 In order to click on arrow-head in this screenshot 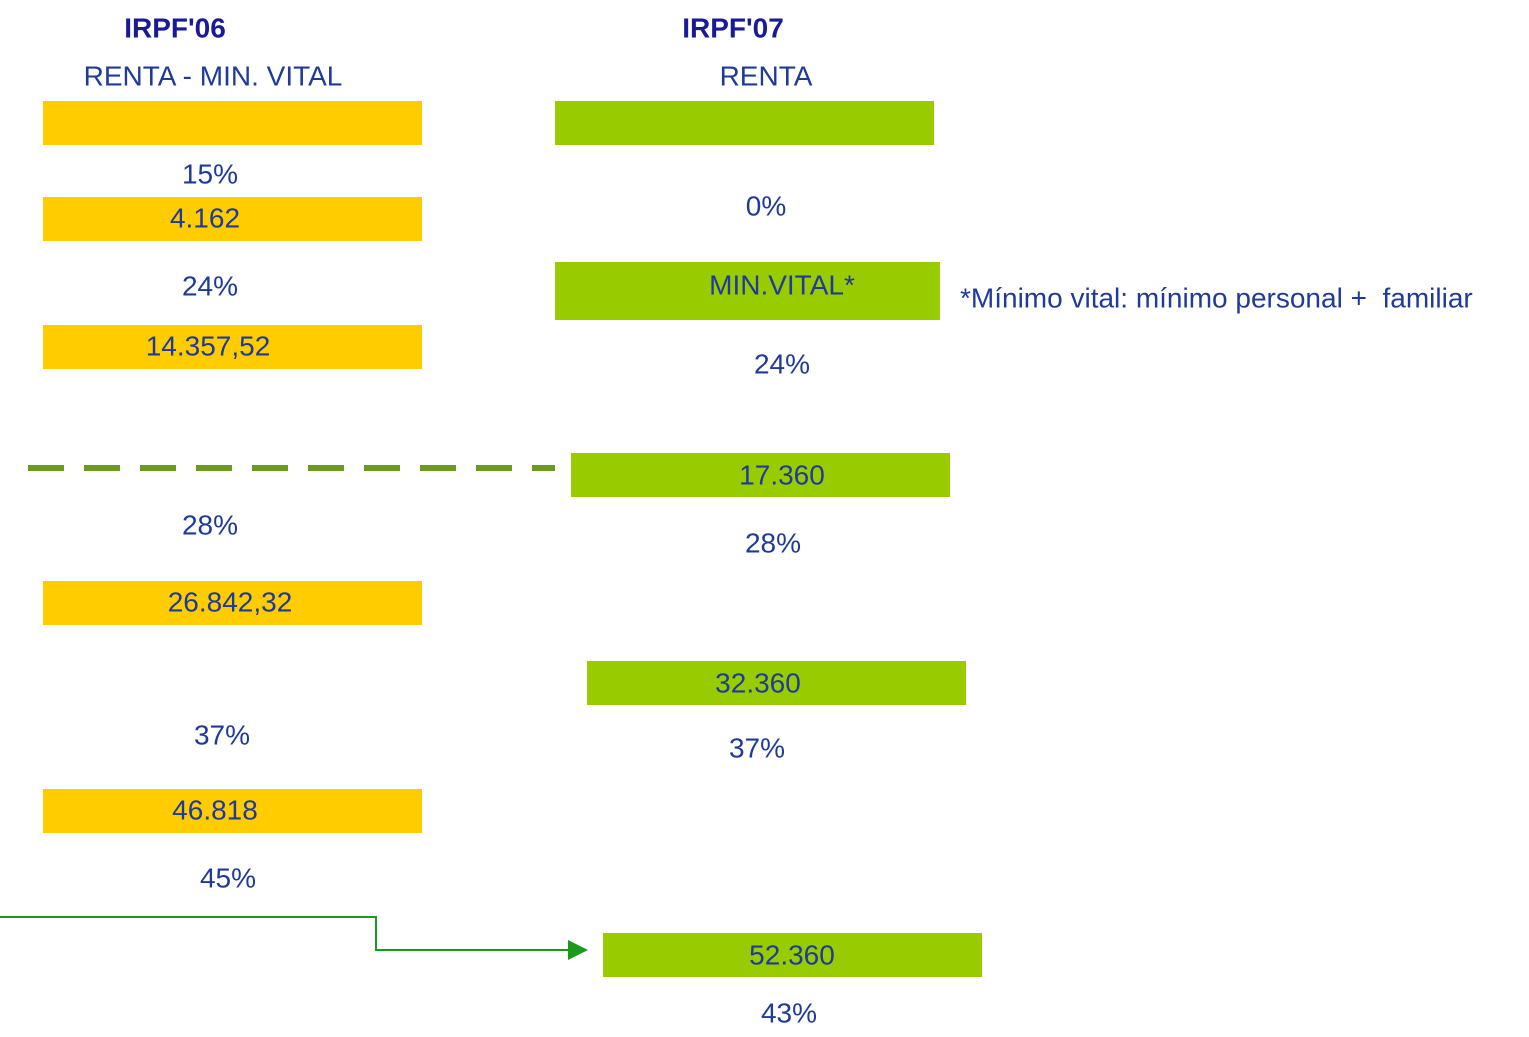, I will do `click(578, 950)`.